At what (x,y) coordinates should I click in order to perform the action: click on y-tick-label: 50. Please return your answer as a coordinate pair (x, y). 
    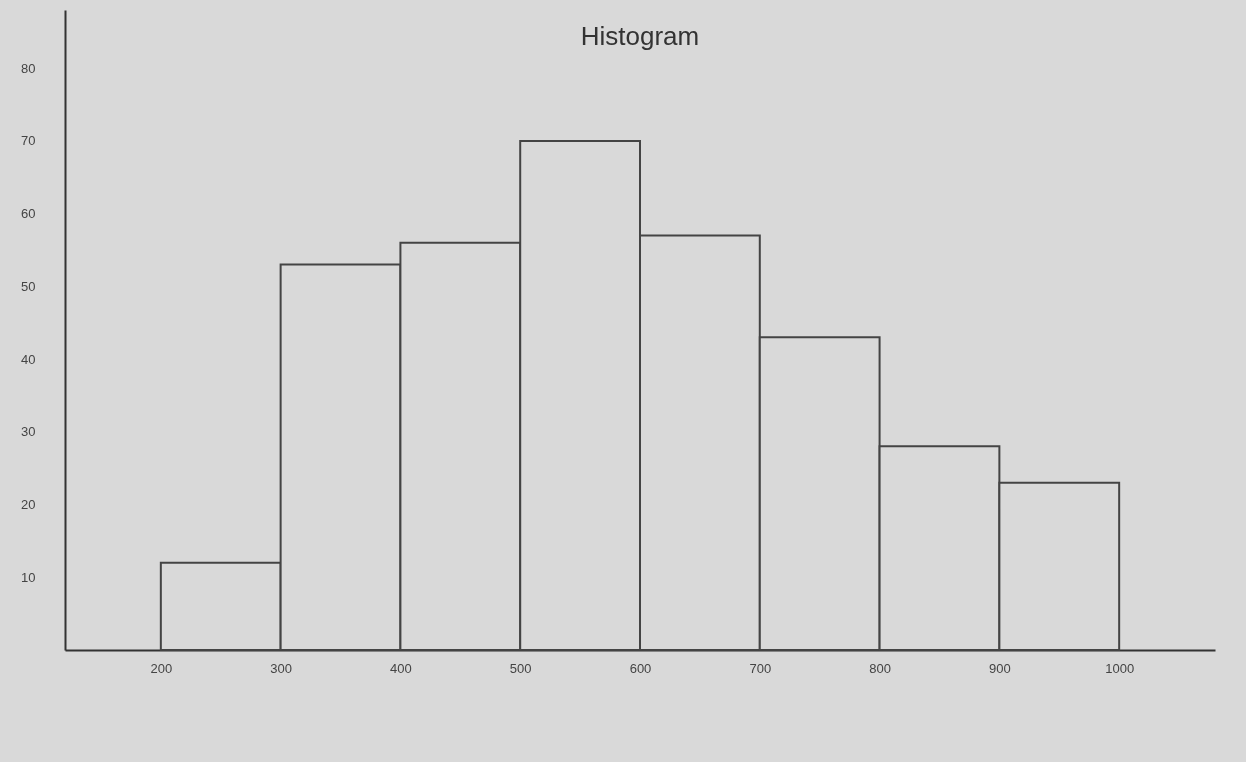
    Looking at the image, I should click on (28, 286).